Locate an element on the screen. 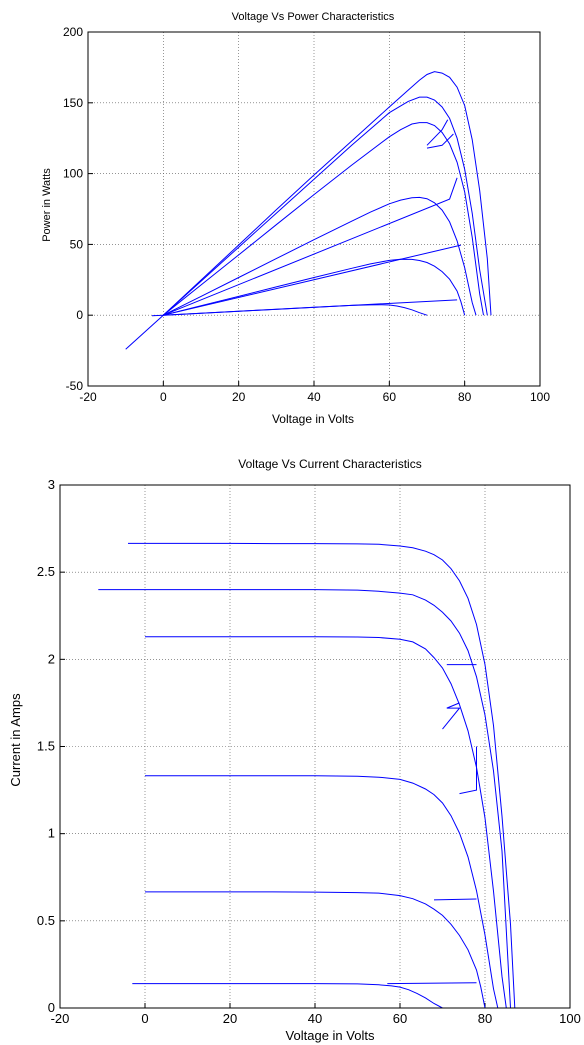  power-ytick-label: 100 is located at coordinates (73, 174).